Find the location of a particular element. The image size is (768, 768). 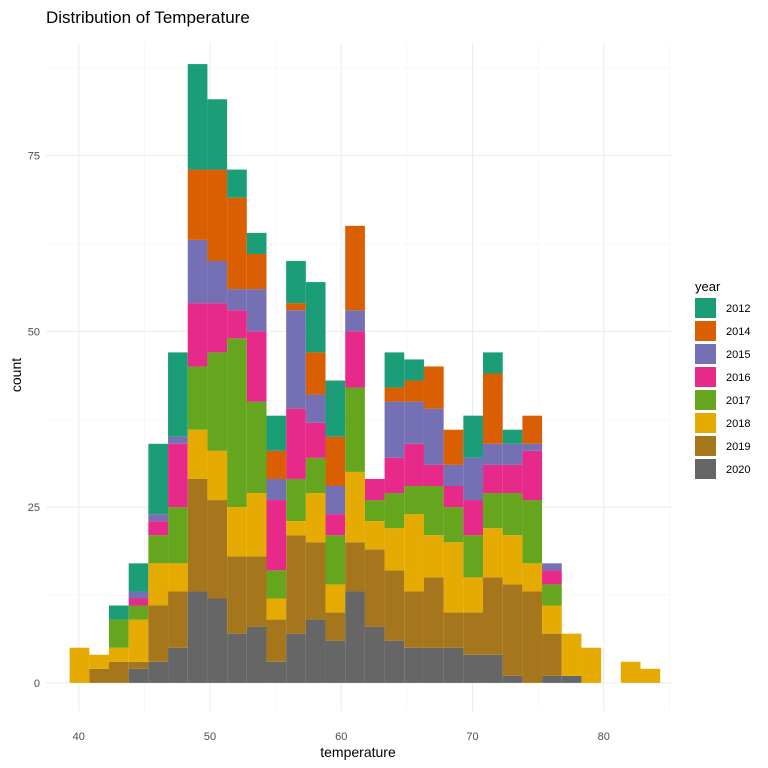

legend-label-2018: 2018 is located at coordinates (738, 424).